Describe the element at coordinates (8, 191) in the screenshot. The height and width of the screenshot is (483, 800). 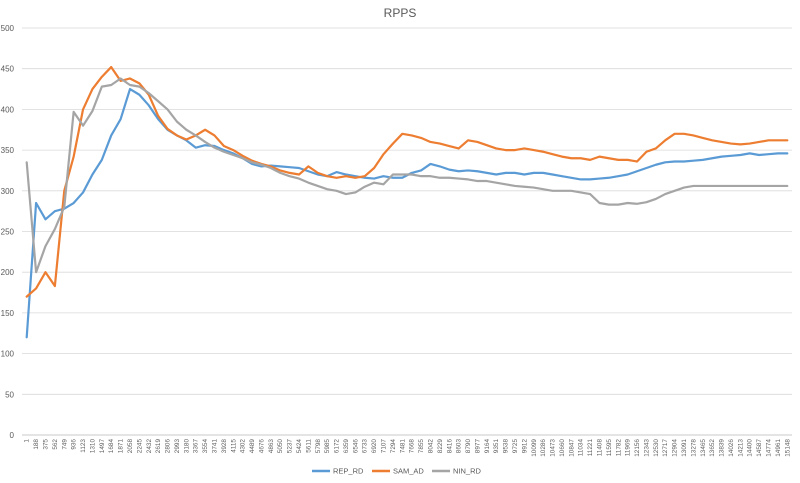
I see `y-tick-label: 300` at that location.